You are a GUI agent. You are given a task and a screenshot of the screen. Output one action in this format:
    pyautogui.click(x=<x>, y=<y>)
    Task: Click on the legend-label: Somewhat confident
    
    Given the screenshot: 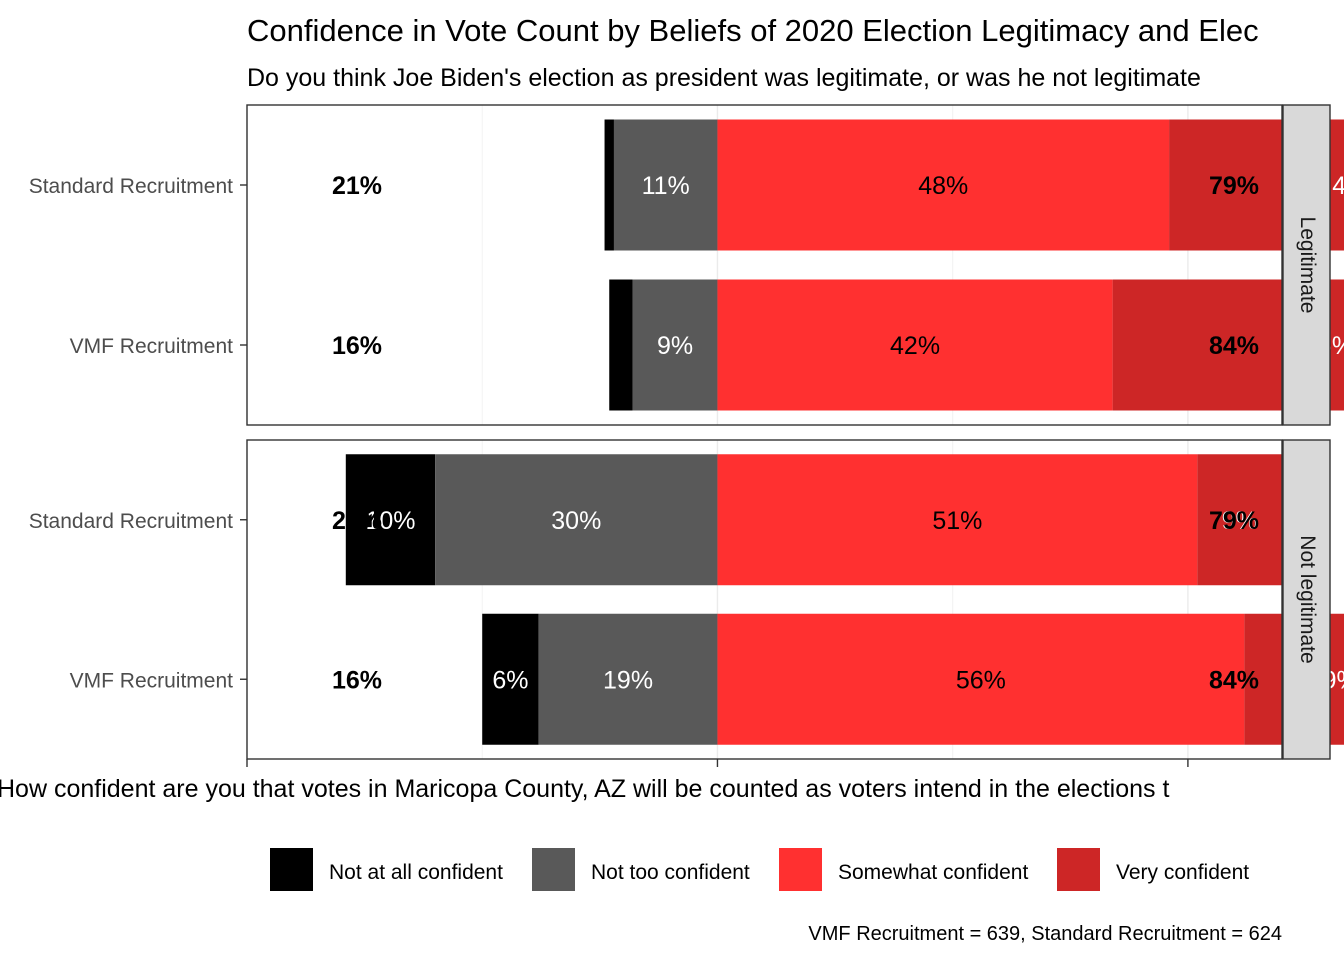 What is the action you would take?
    pyautogui.click(x=933, y=872)
    